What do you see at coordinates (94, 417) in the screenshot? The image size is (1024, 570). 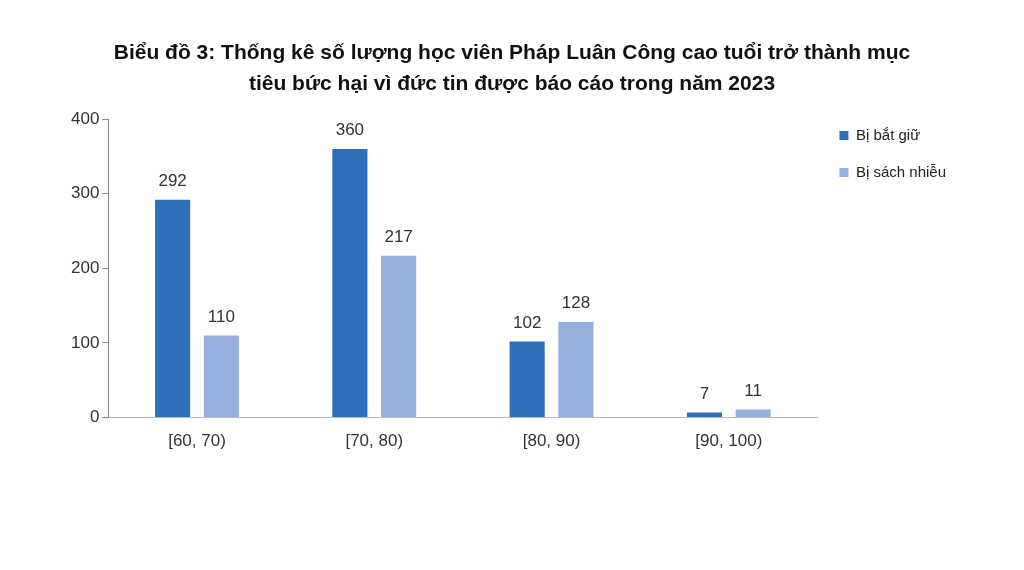 I see `y-tick-label: 0` at bounding box center [94, 417].